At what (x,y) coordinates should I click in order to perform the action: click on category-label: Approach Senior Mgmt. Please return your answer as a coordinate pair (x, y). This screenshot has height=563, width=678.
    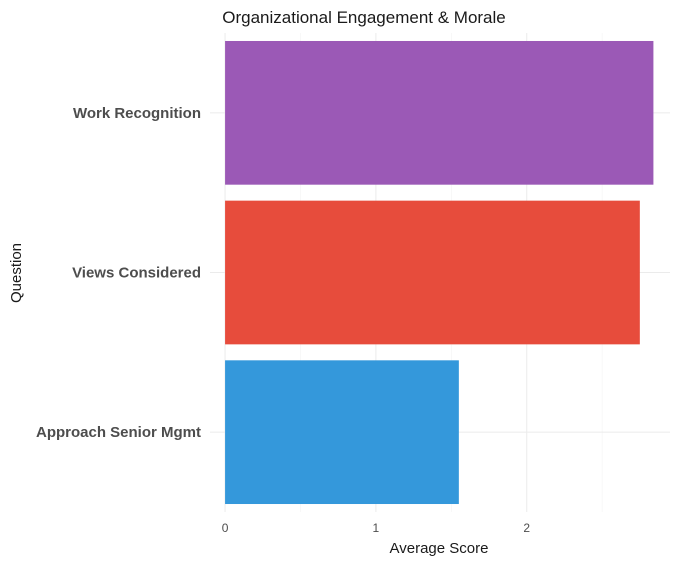
    Looking at the image, I should click on (118, 432).